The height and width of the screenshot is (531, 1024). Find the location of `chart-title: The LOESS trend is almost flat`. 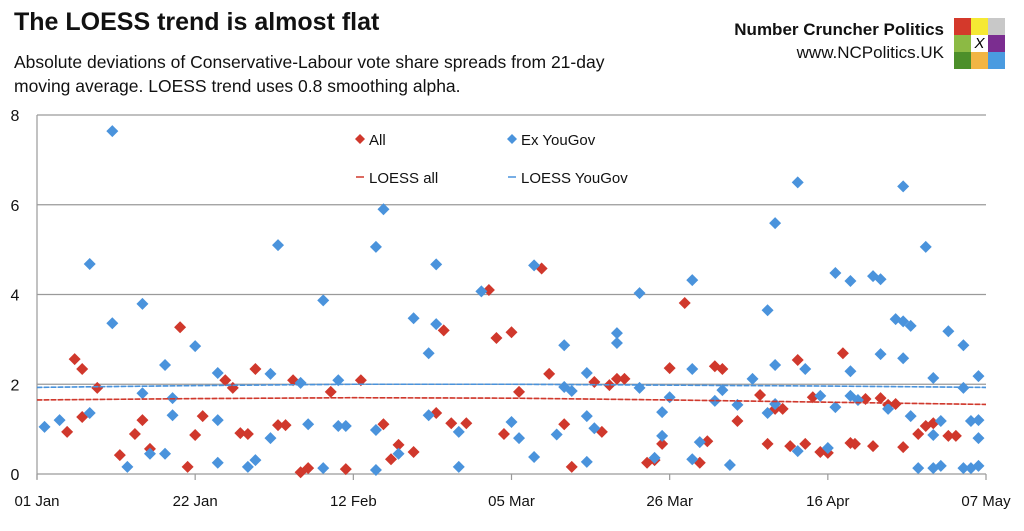

chart-title: The LOESS trend is almost flat is located at coordinates (197, 22).